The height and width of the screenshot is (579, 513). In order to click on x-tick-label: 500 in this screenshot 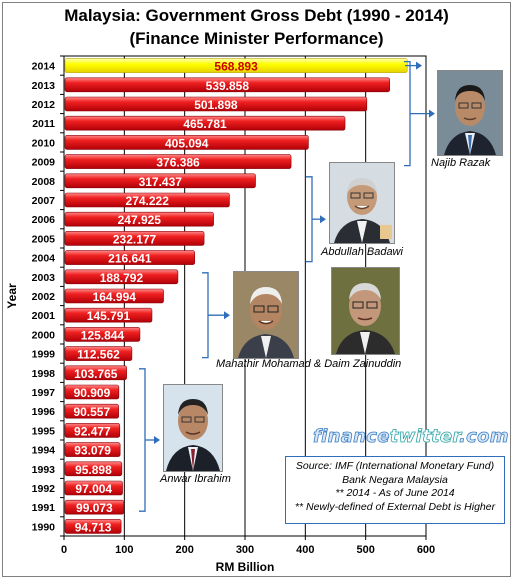, I will do `click(365, 550)`.